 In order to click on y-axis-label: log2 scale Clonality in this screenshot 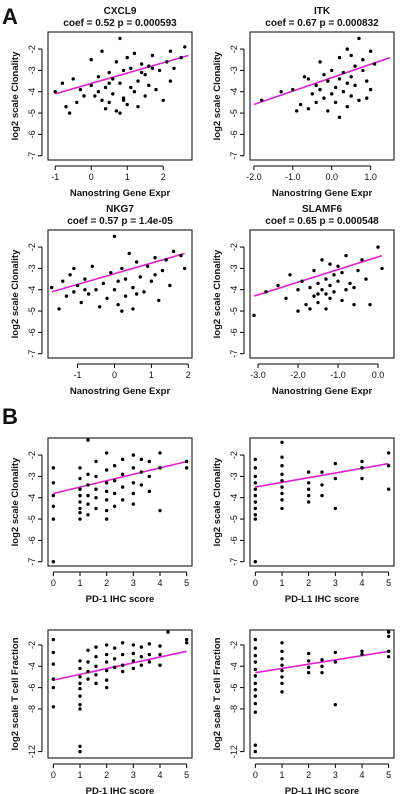, I will do `click(217, 293)`.